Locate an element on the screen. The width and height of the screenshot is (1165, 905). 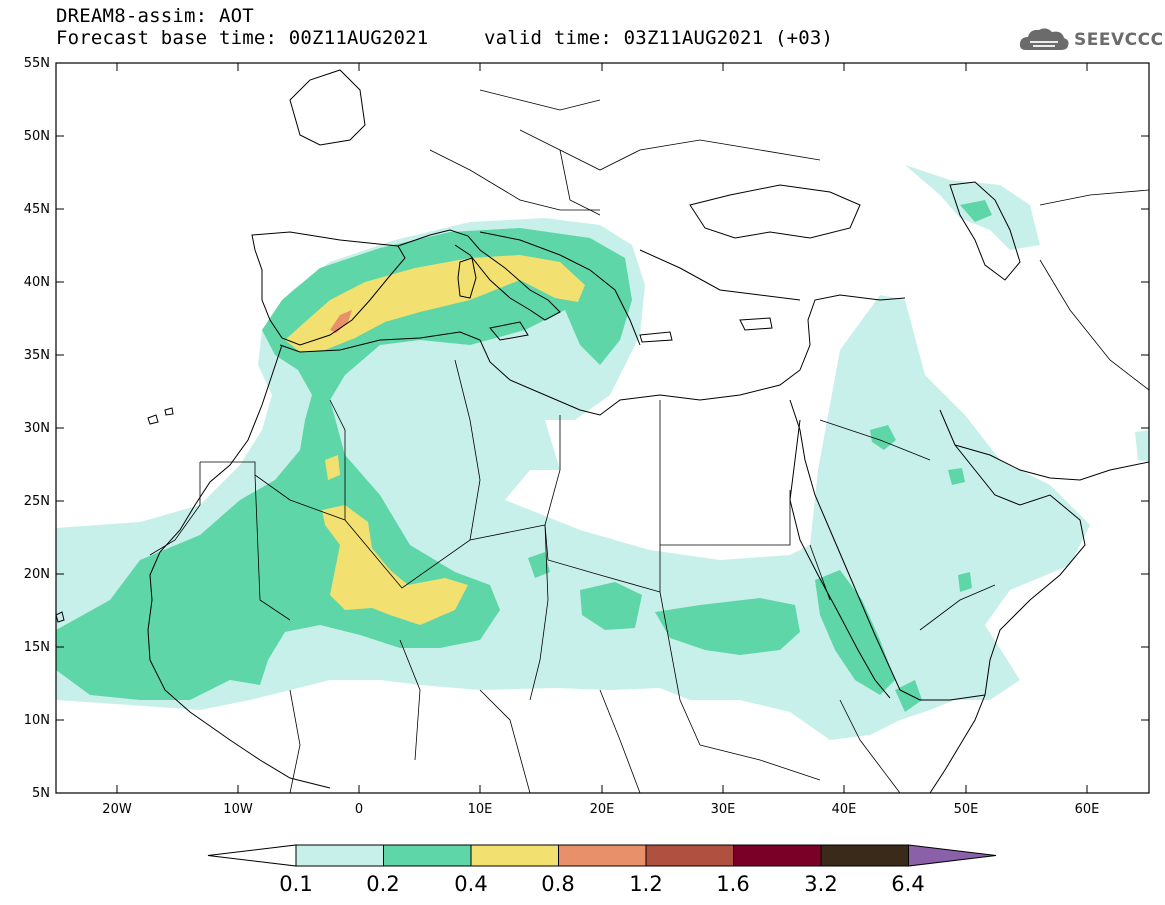
lat-label: 40N is located at coordinates (37, 282).